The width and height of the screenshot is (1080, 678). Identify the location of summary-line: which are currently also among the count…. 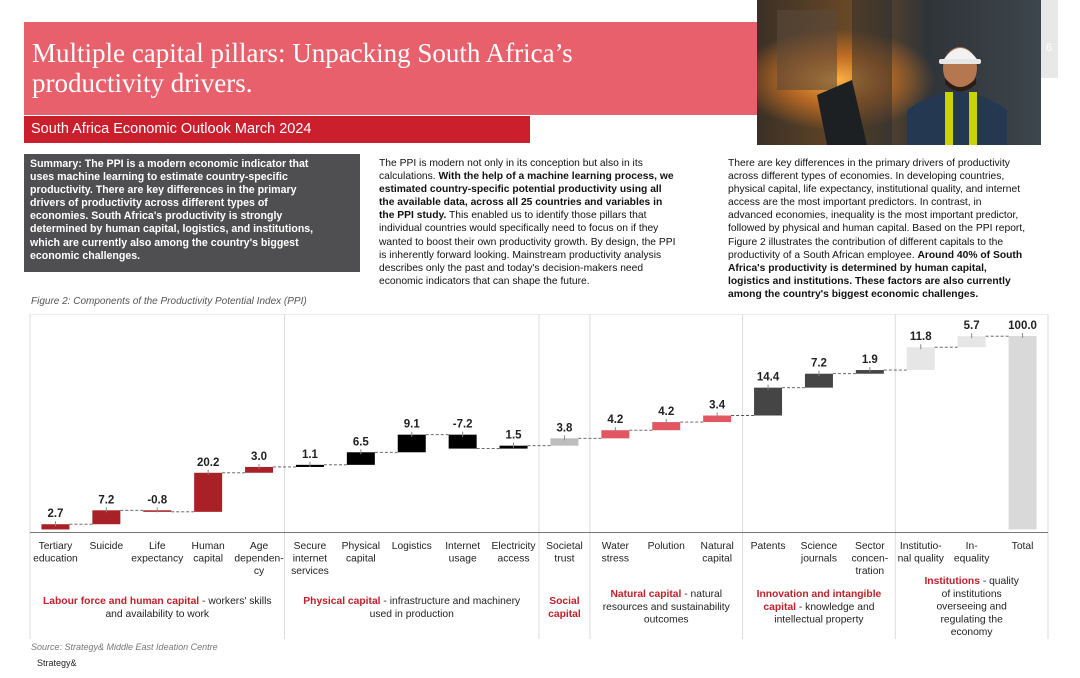
(164, 242).